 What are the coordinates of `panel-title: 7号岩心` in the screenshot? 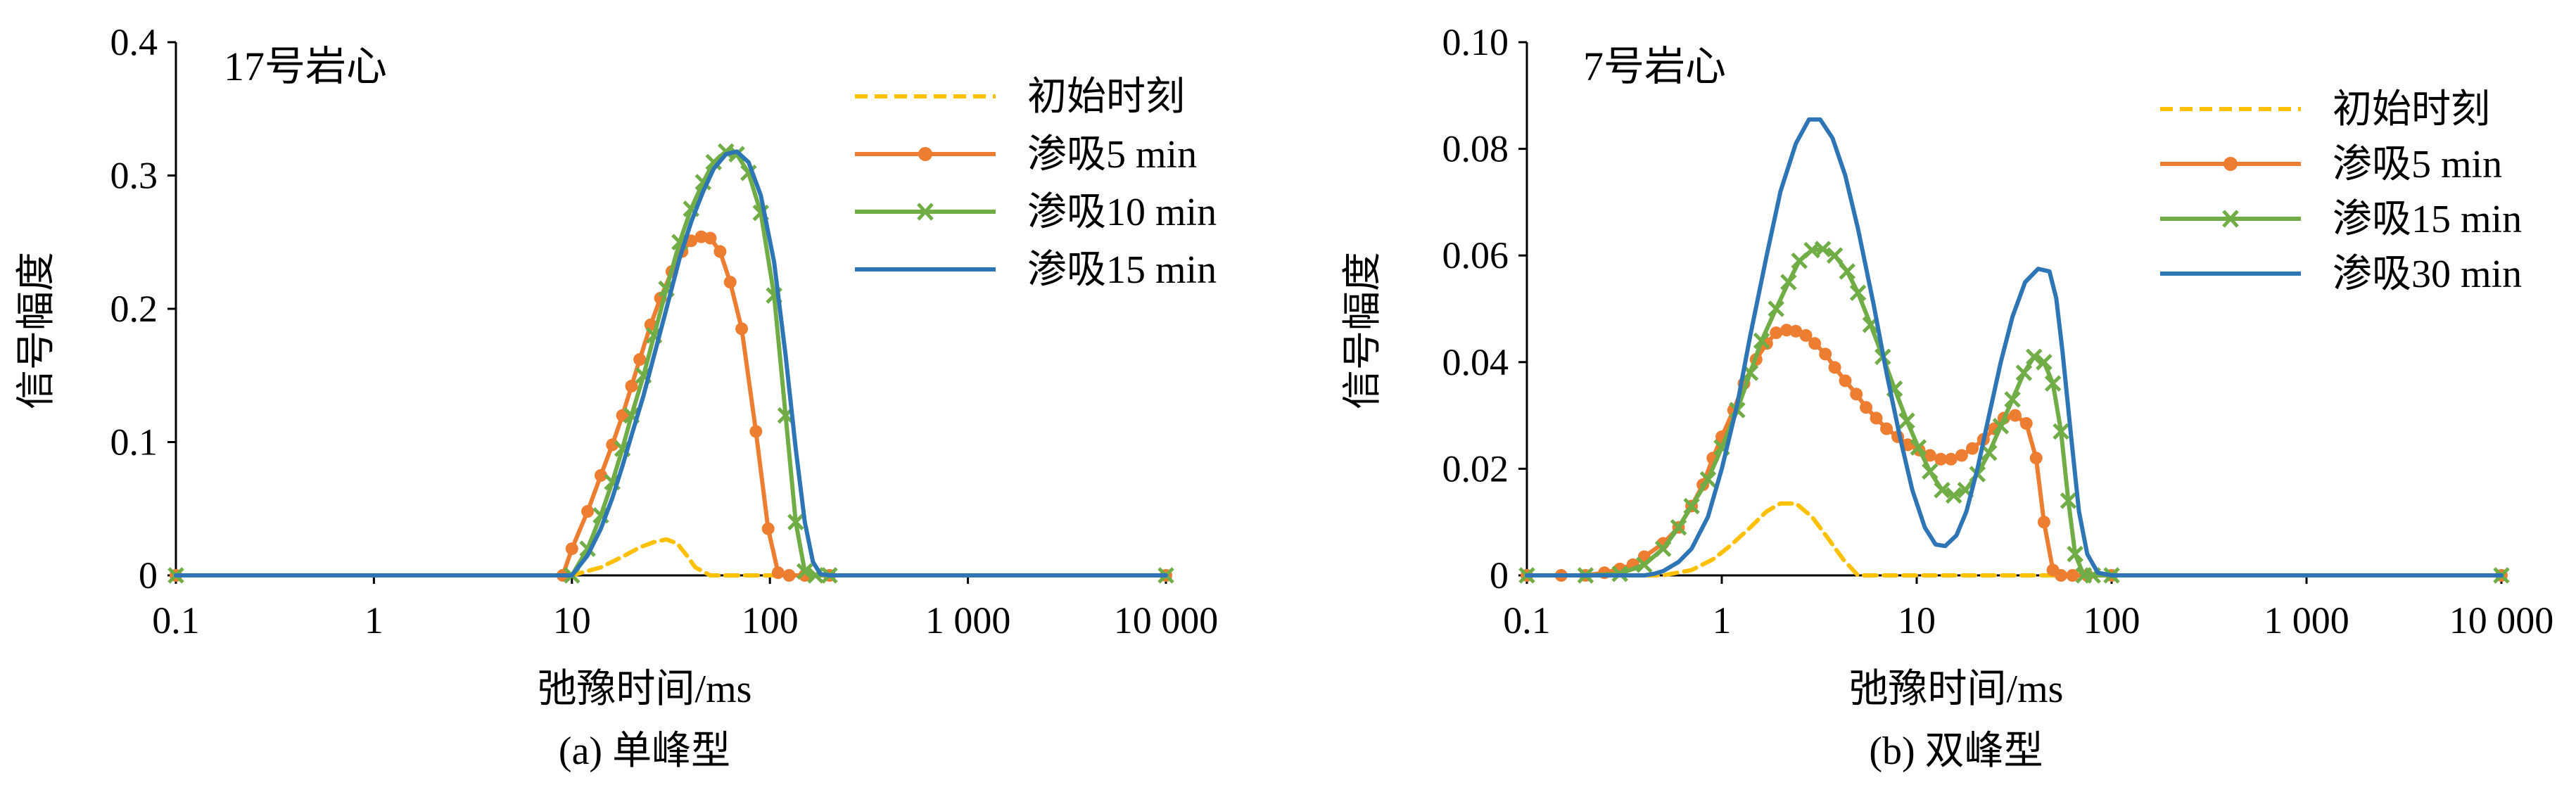 It's located at (1654, 66).